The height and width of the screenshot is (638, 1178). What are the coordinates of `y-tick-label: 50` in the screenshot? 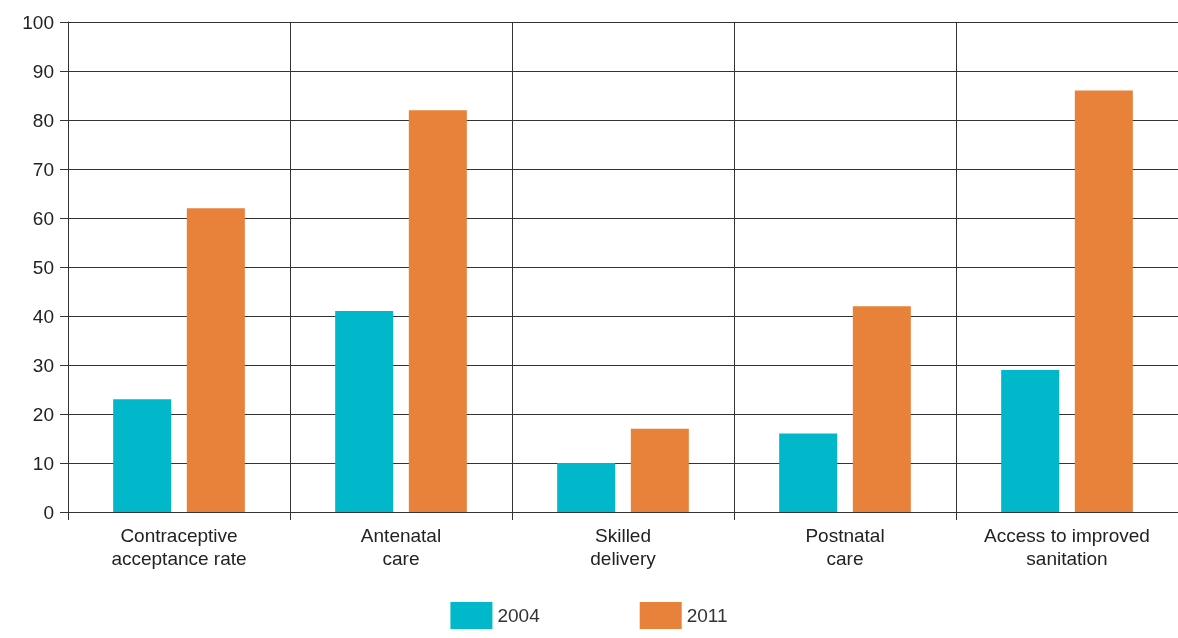 It's located at (43, 267).